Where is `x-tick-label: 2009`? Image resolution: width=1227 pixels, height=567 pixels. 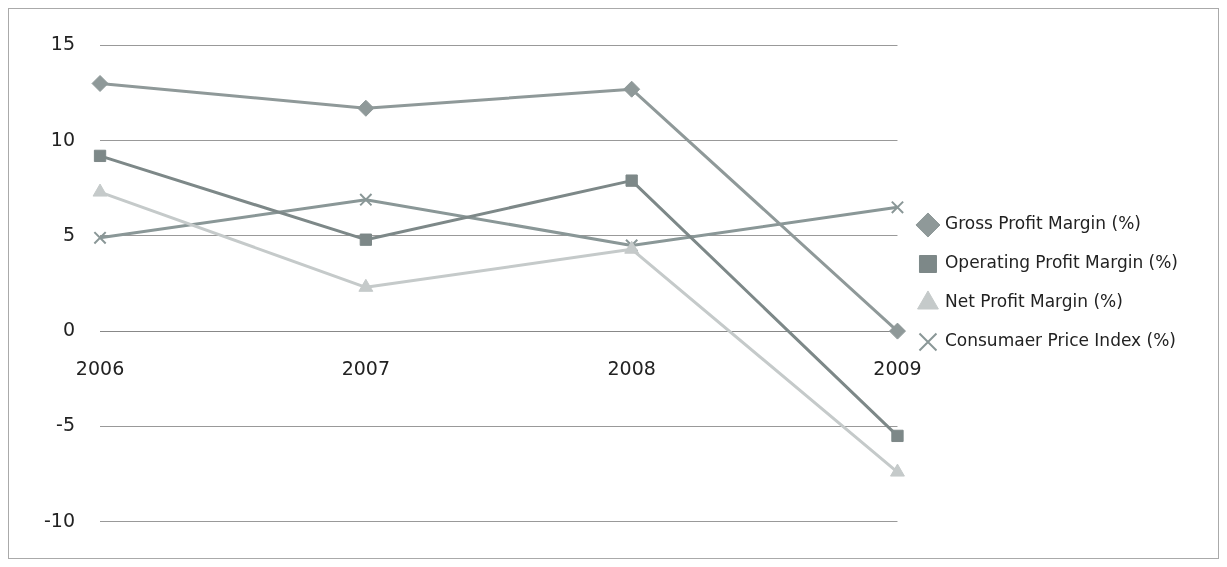
x-tick-label: 2009 is located at coordinates (897, 368).